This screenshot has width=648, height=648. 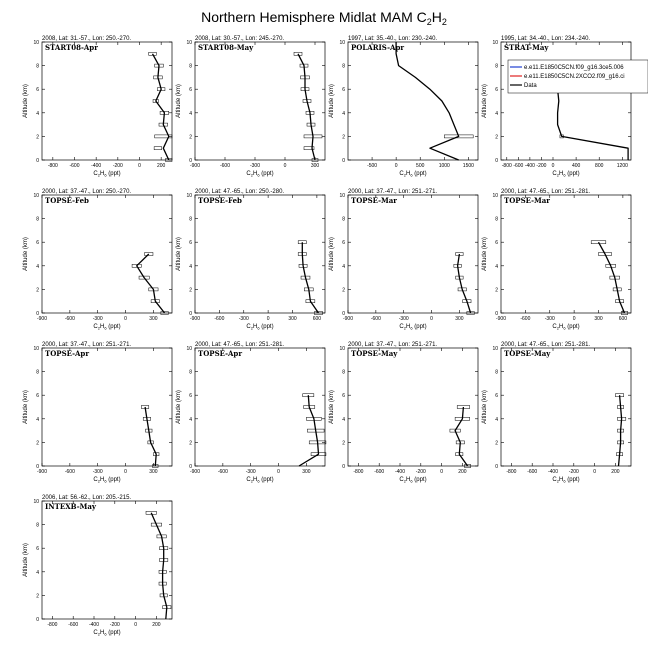 What do you see at coordinates (530, 86) in the screenshot?
I see `legend-label: Data` at bounding box center [530, 86].